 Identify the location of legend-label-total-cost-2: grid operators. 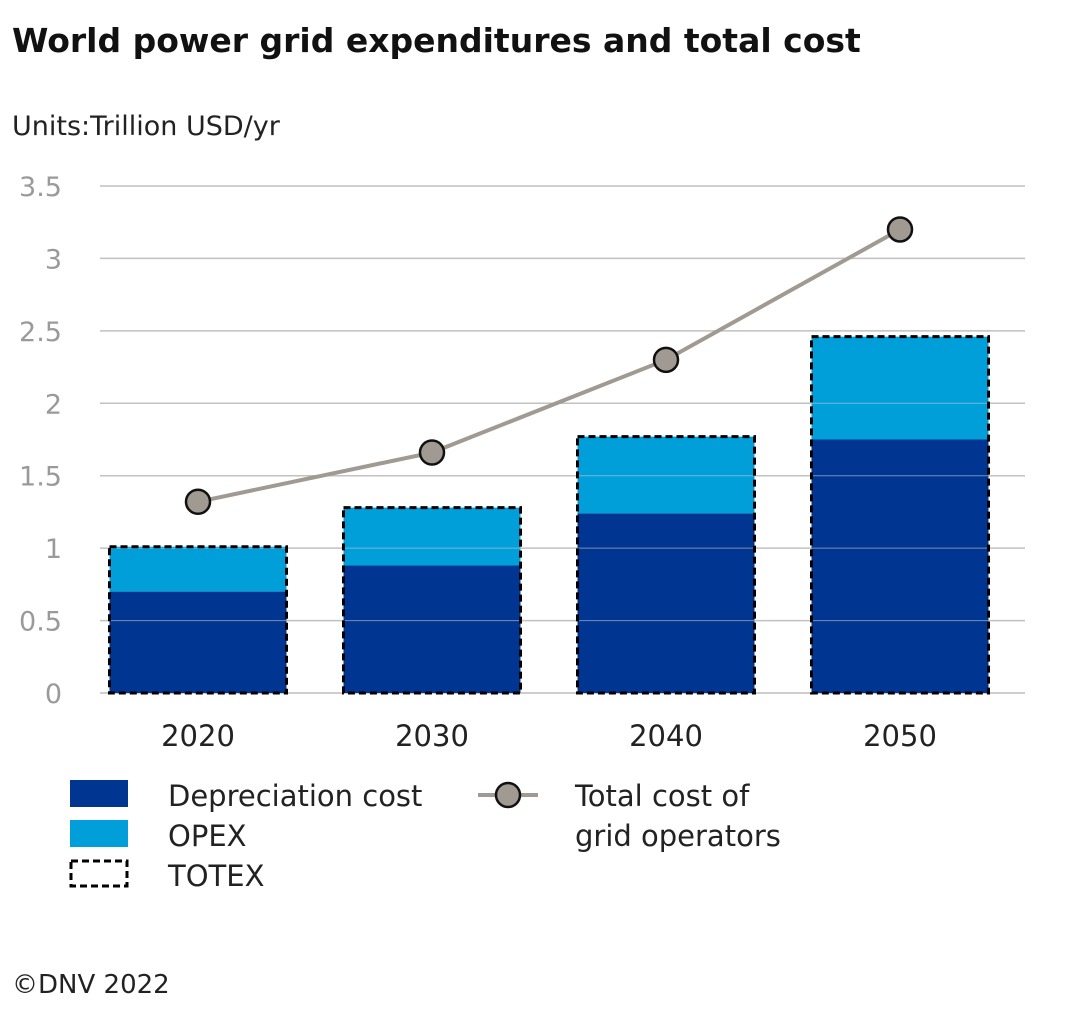
(678, 836).